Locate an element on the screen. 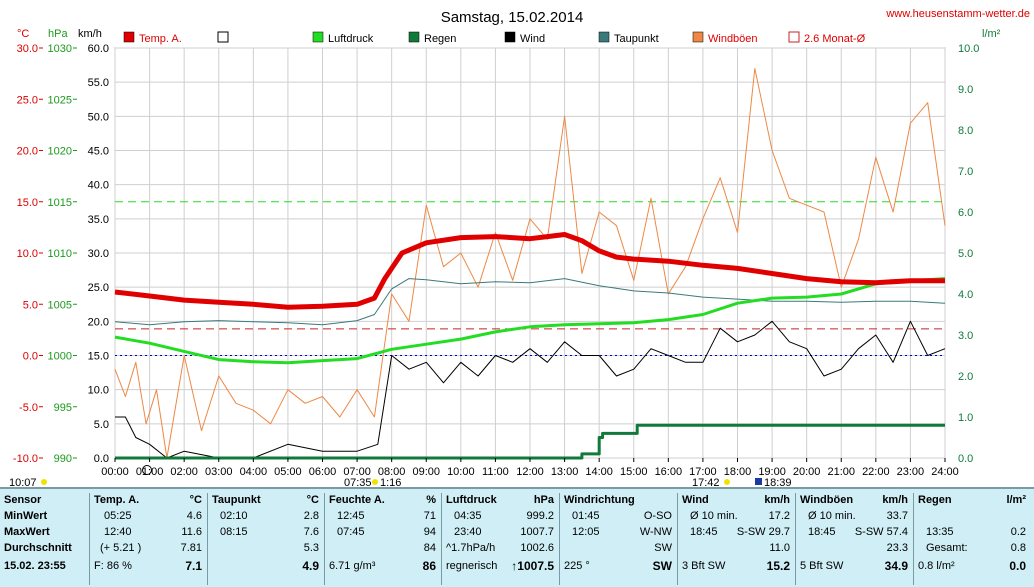 This screenshot has width=1034, height=587. x-tick-label: 01:00 is located at coordinates (150, 472).